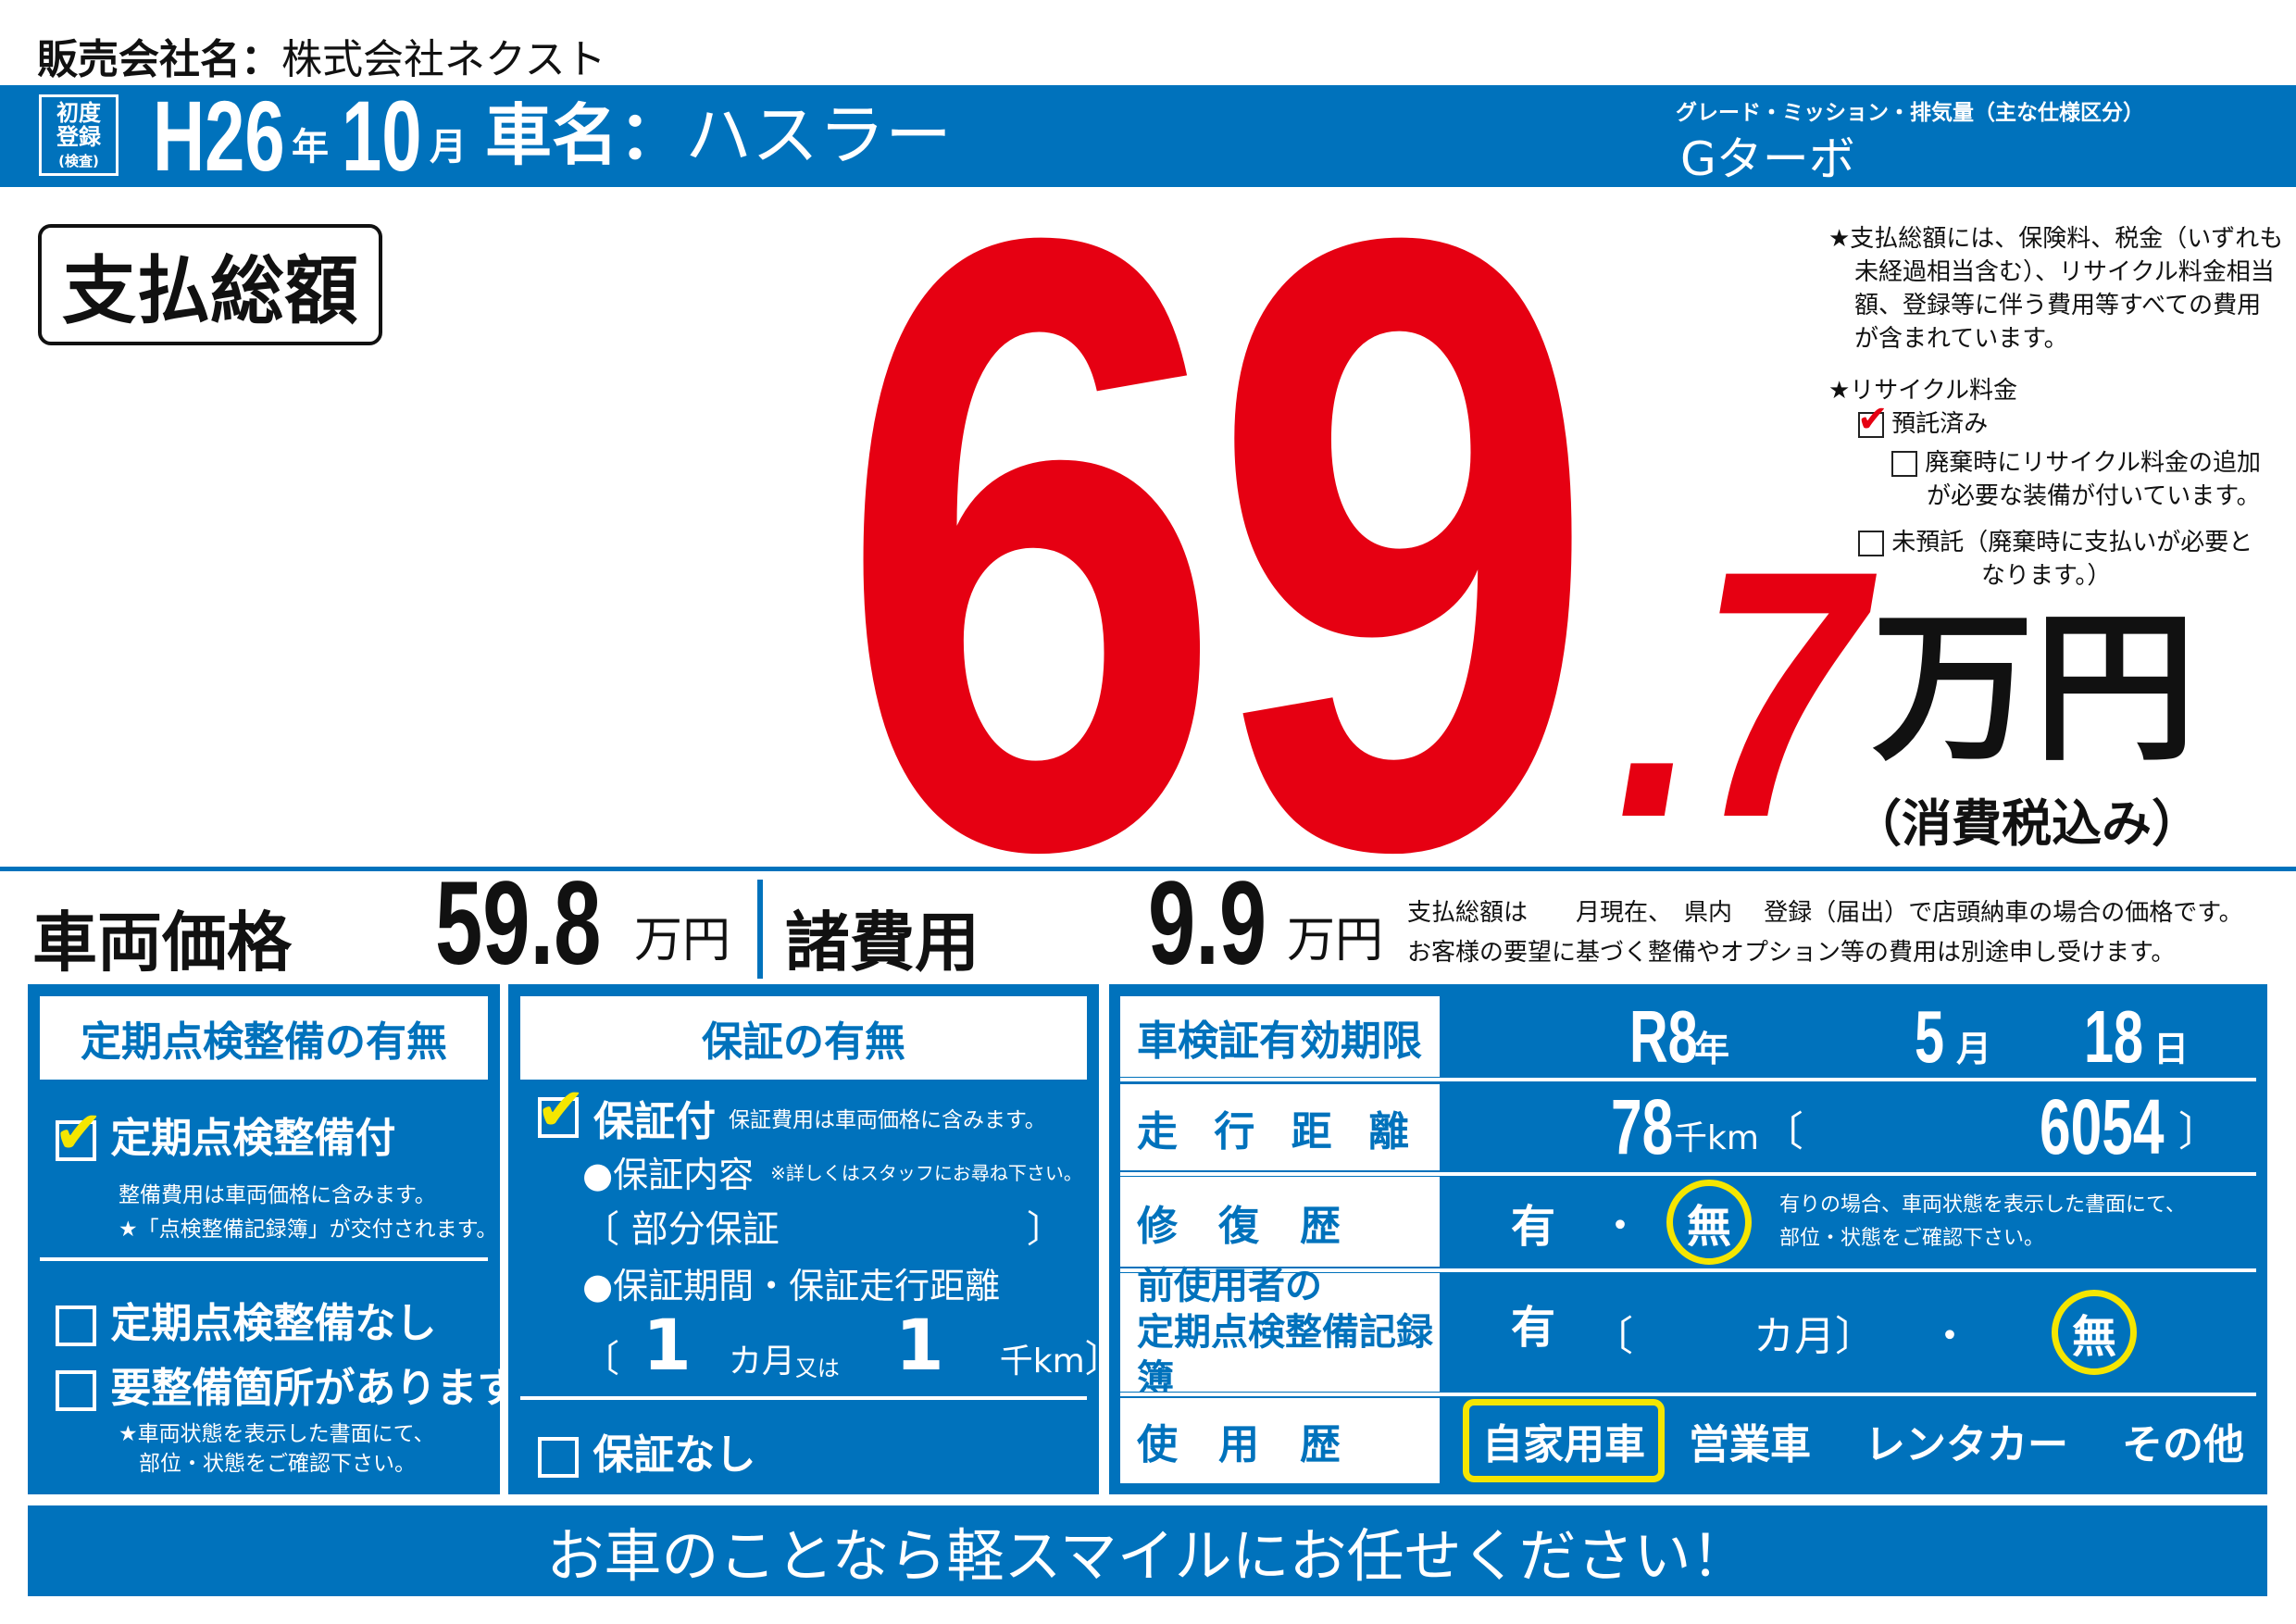 The image size is (2296, 1624). What do you see at coordinates (1280, 1222) in the screenshot?
I see `repair-history-label: 修 復 歴` at bounding box center [1280, 1222].